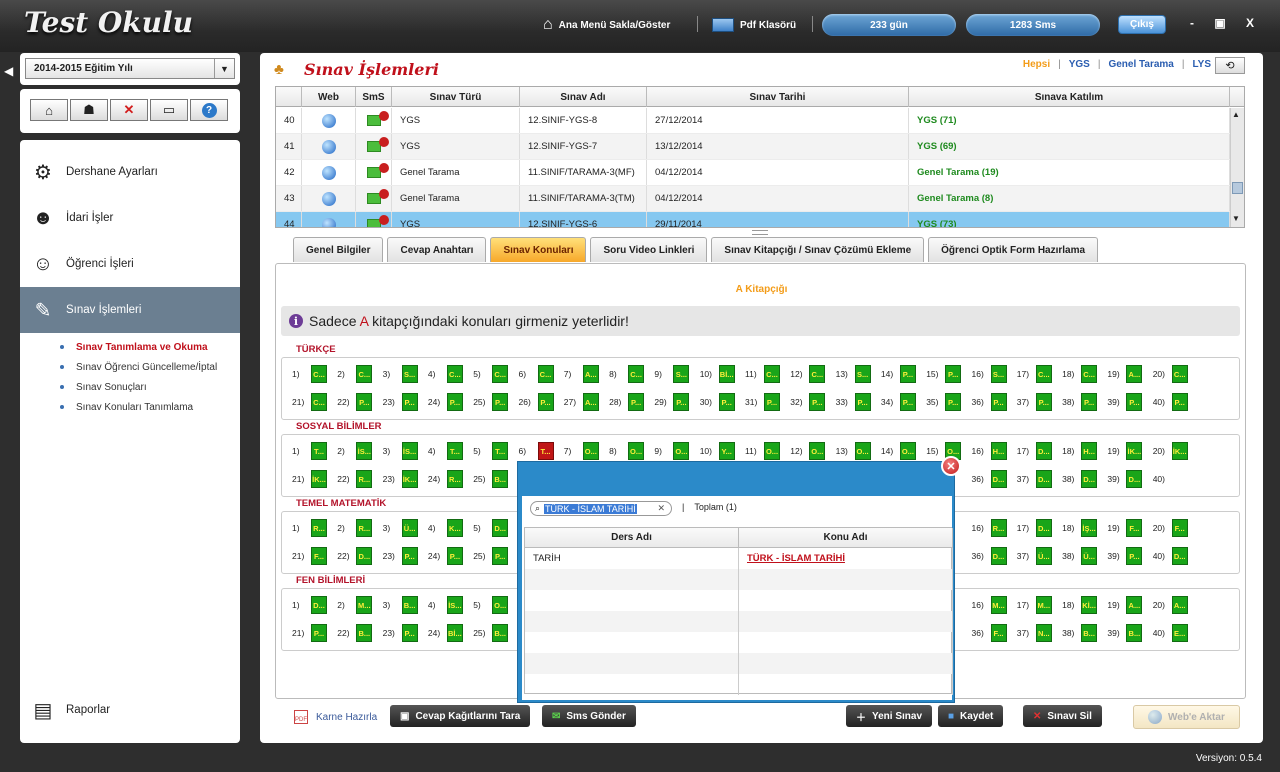  I want to click on filter-hepsi: Hepsi, so click(1036, 64).